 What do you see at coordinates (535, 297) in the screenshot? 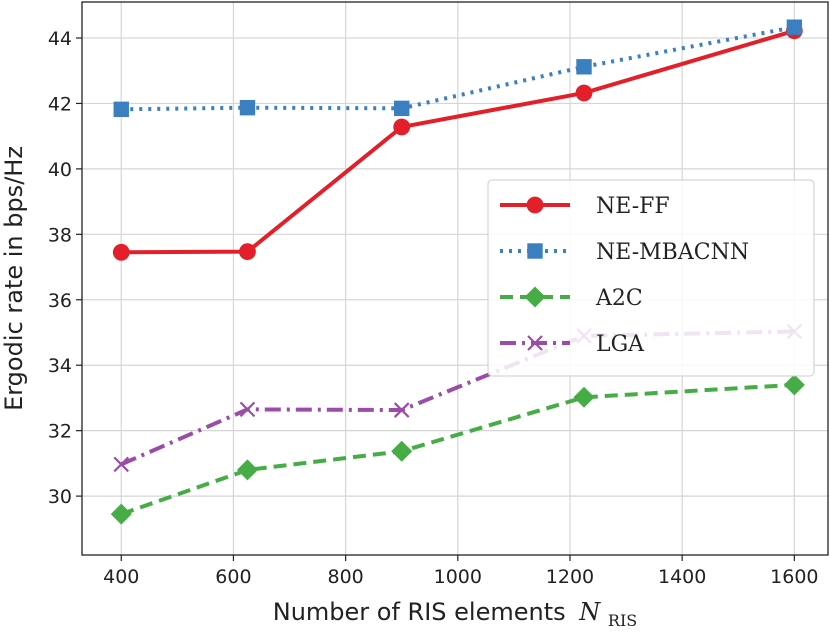
I see `legend-marker-a2c` at bounding box center [535, 297].